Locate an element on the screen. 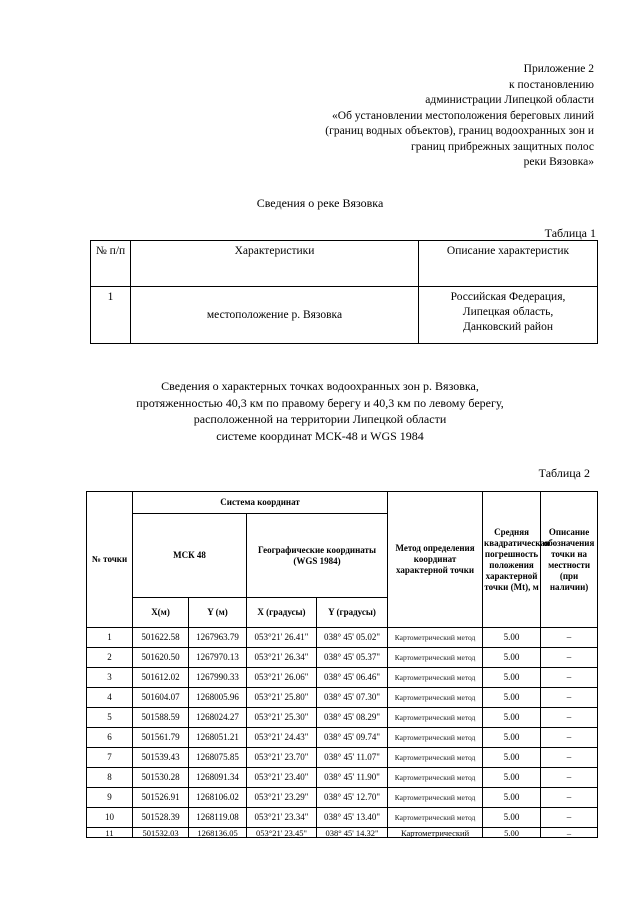 This screenshot has height=905, width=640. cell-x-deg: 053°21' 23.29" is located at coordinates (281, 797).